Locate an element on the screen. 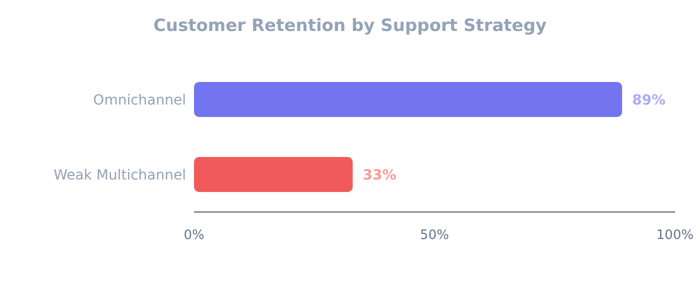  y-tick-label: Omnichannel is located at coordinates (139, 100).